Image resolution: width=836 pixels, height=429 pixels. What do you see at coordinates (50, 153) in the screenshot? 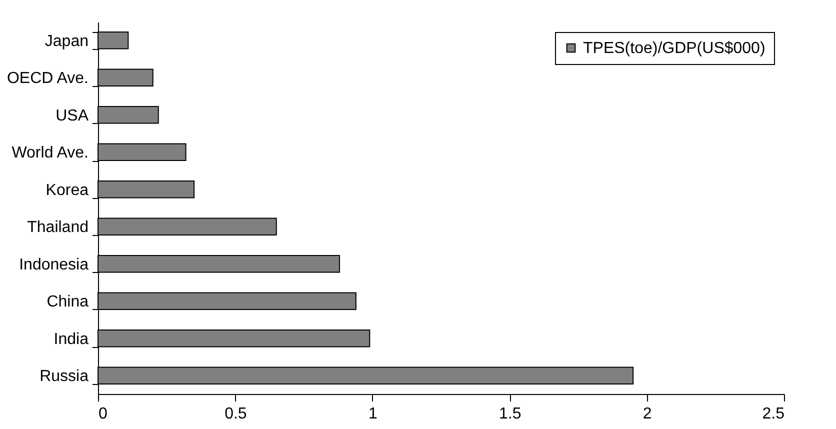
I see `y-tick-label: World Ave.` at bounding box center [50, 153].